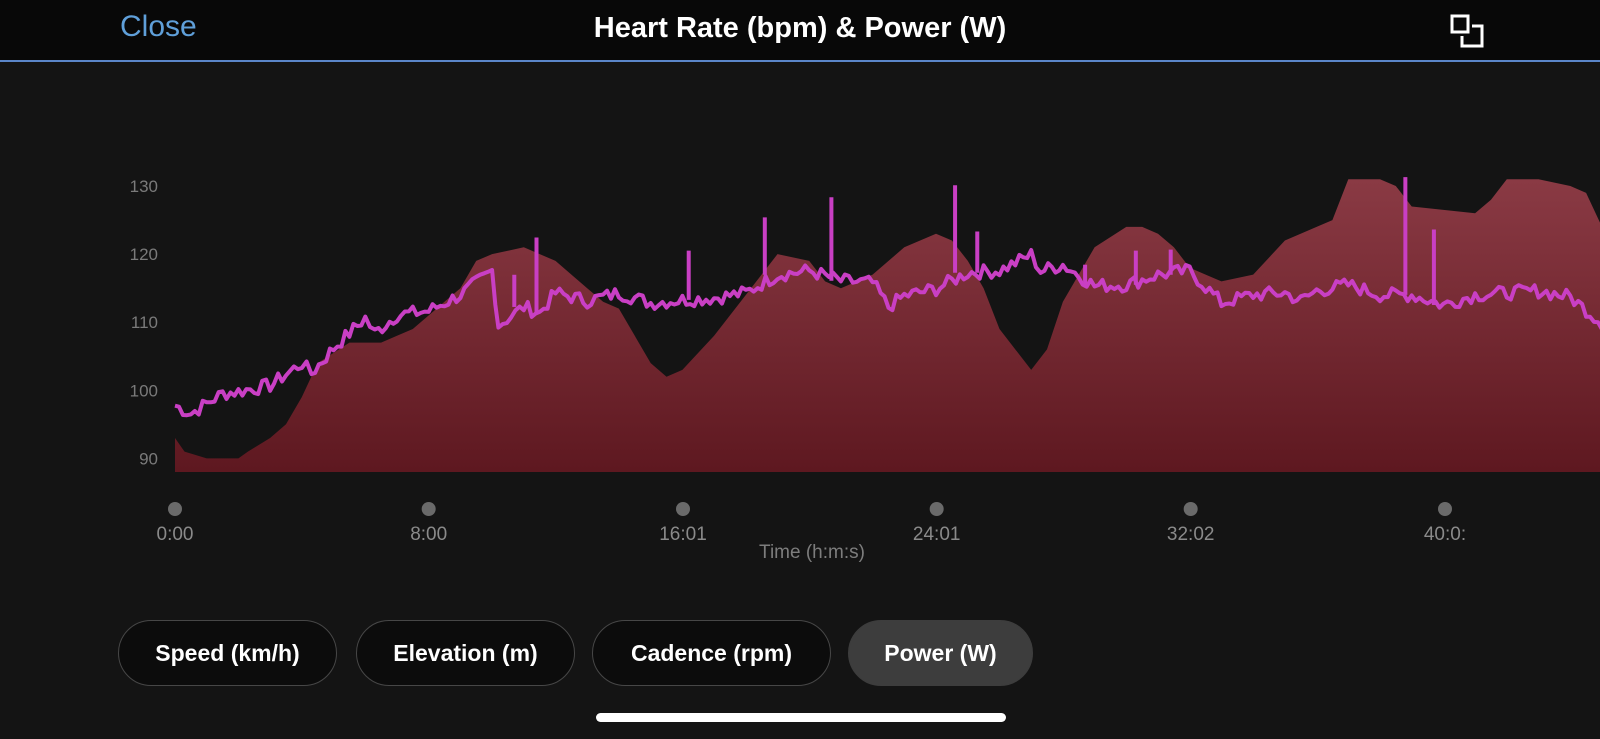 The image size is (1600, 739). I want to click on tab-cadence: Cadence (rpm), so click(711, 653).